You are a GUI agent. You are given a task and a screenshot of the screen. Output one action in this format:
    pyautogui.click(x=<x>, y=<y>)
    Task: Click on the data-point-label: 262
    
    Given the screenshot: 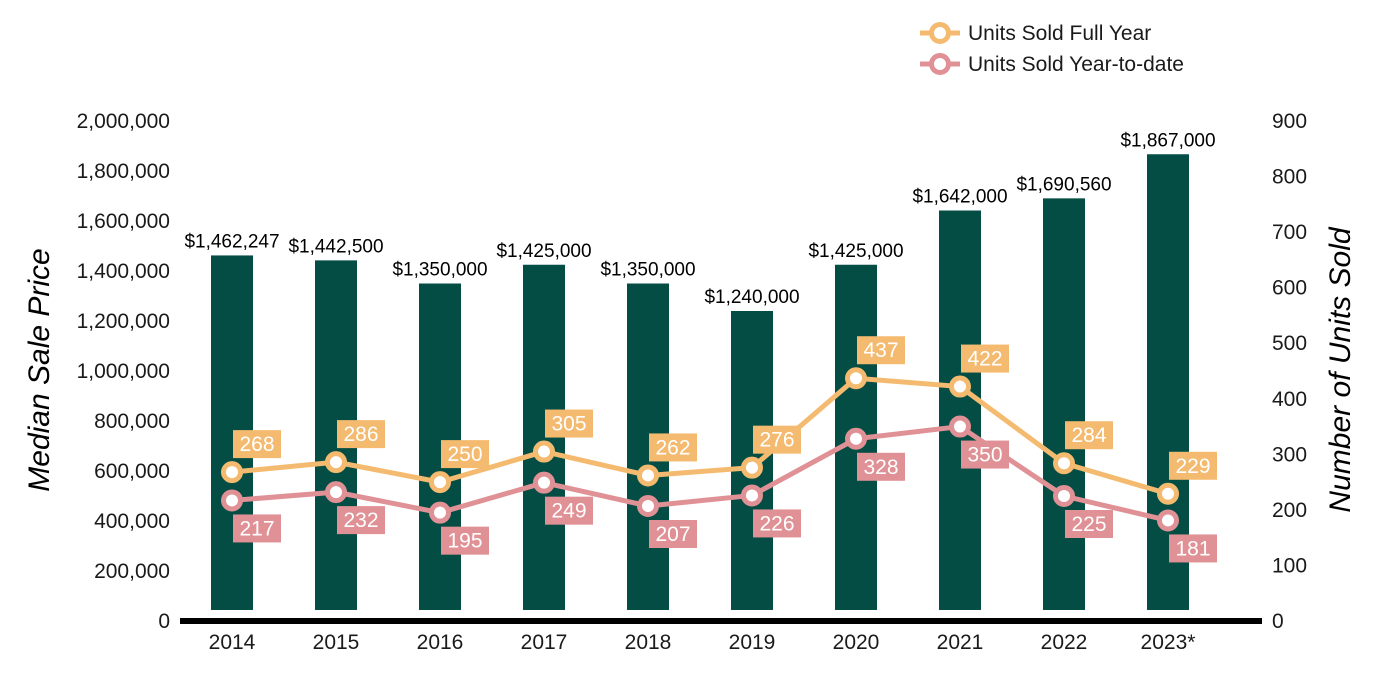 What is the action you would take?
    pyautogui.click(x=672, y=447)
    